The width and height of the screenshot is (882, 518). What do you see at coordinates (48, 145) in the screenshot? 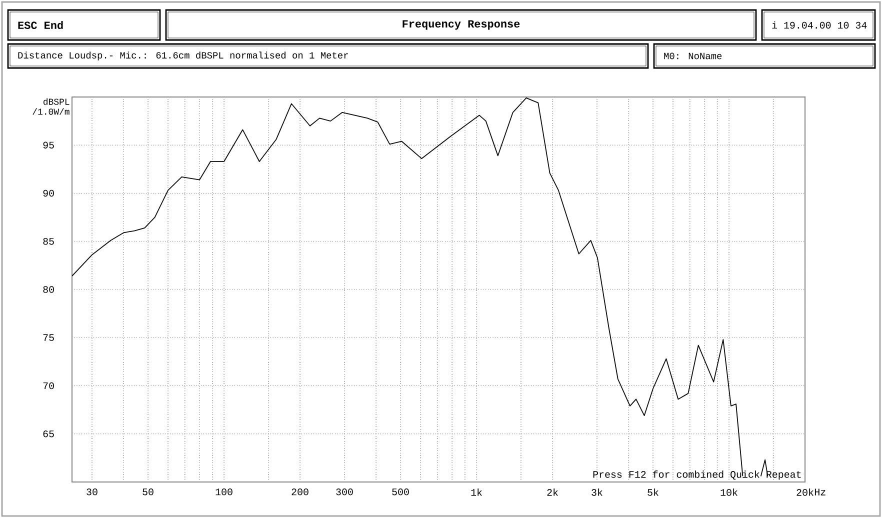
I see `y-tick-label: 95` at bounding box center [48, 145].